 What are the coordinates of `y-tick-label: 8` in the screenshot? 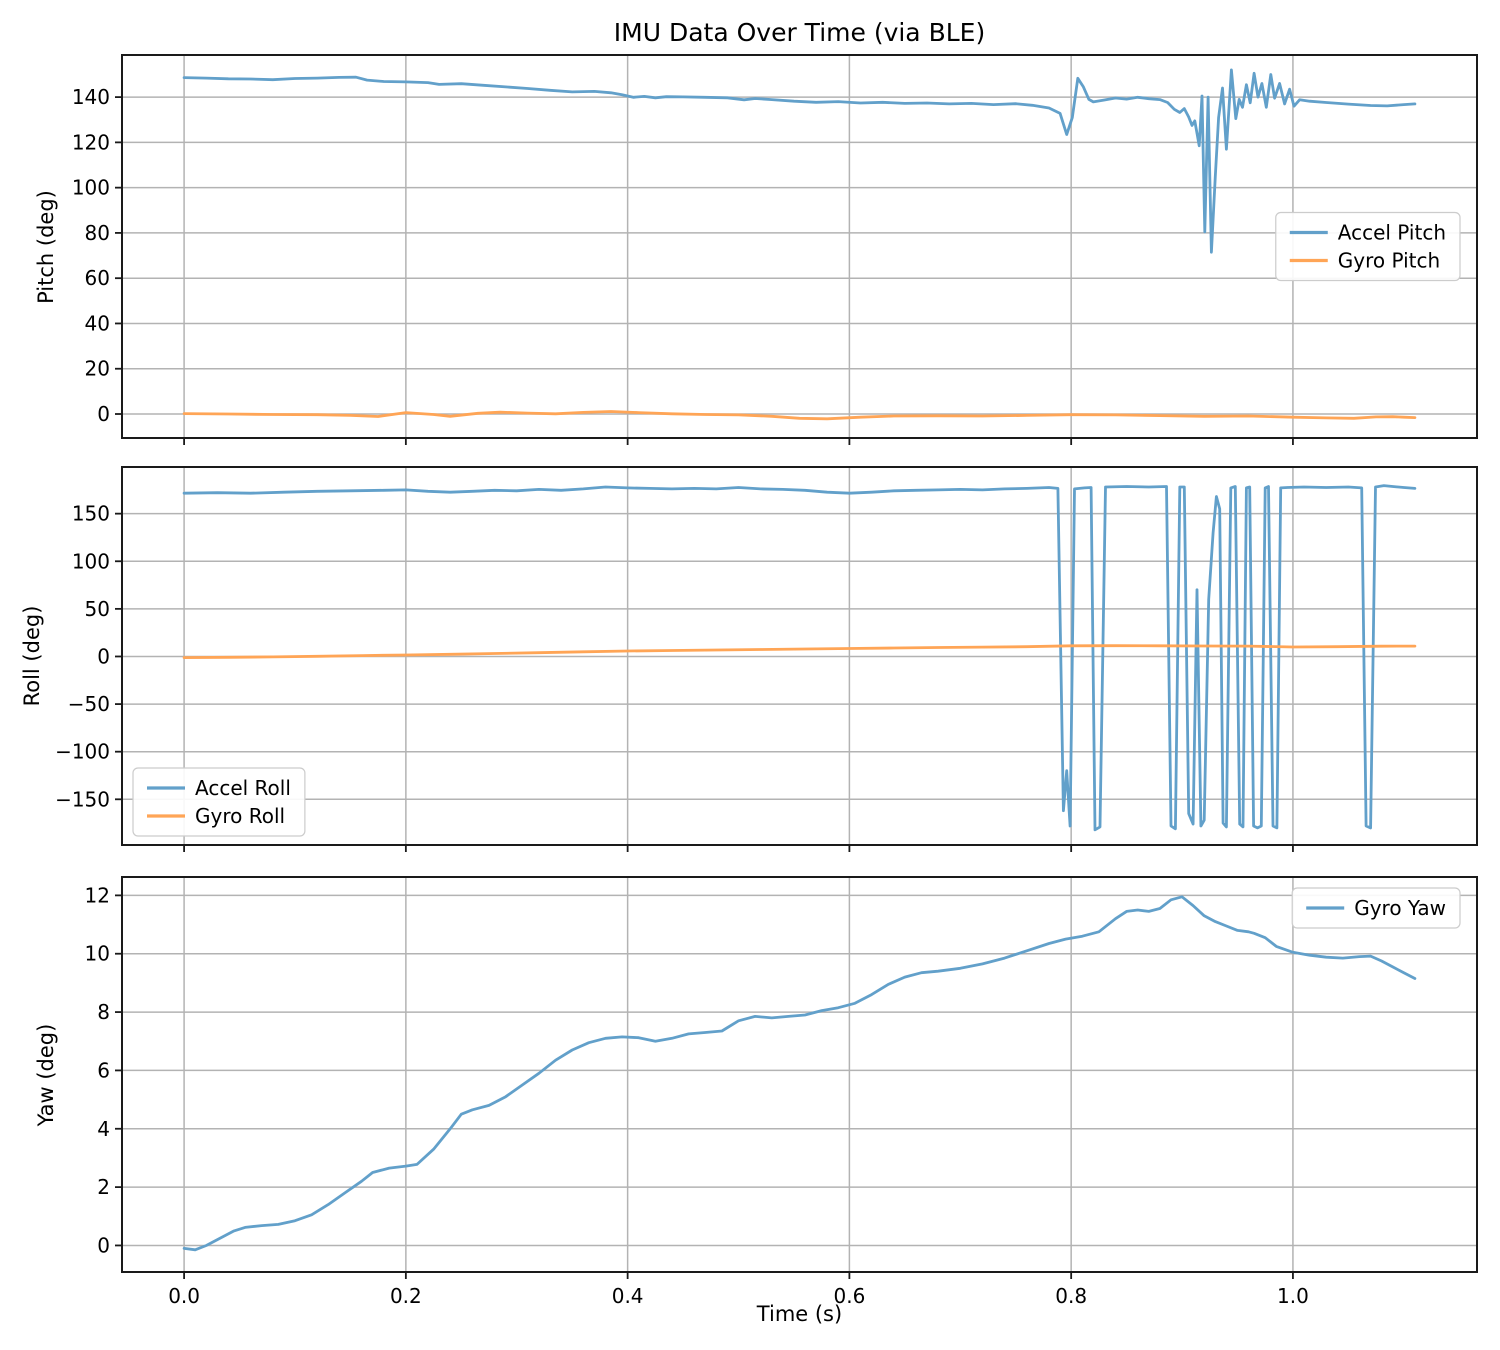 It's located at (103, 1012).